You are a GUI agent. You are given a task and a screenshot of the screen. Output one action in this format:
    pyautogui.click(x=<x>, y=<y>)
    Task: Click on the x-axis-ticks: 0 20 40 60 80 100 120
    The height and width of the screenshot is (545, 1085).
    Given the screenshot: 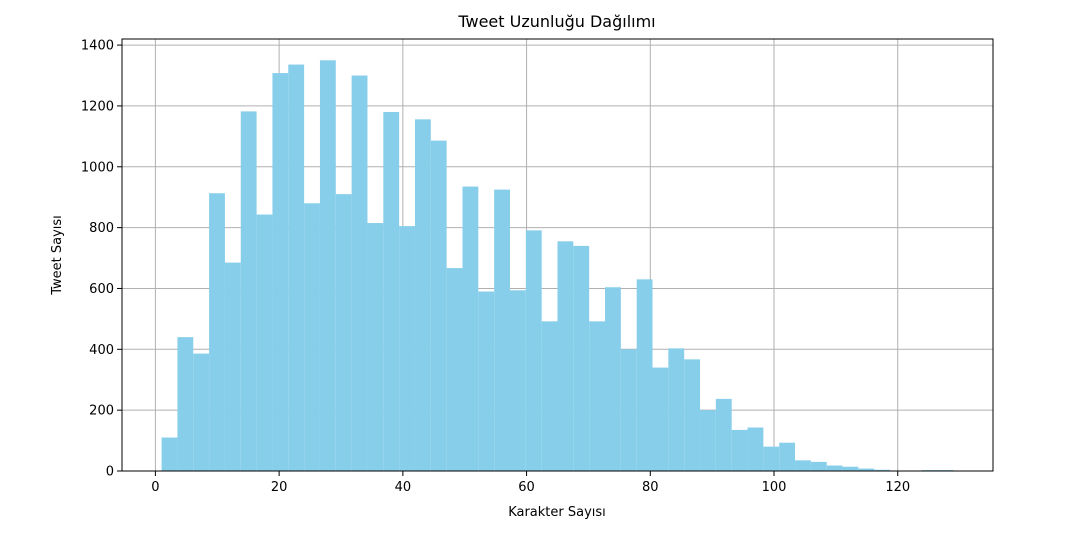 What is the action you would take?
    pyautogui.click(x=530, y=483)
    